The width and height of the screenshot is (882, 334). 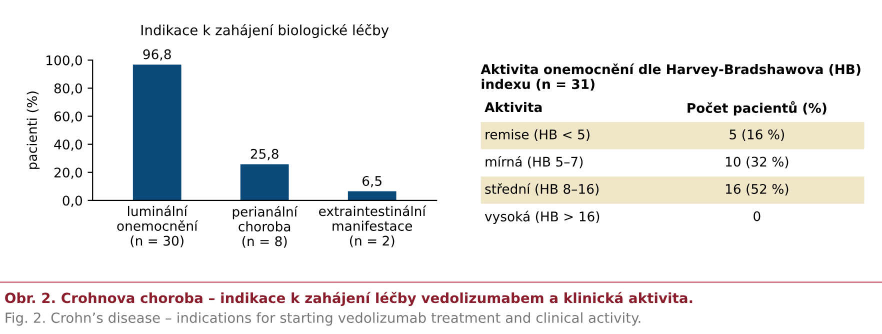 I want to click on caption: Fig. 2. Crohn’s disease – indications for starting vedolizumab treatment and clinical activity., so click(x=323, y=319).